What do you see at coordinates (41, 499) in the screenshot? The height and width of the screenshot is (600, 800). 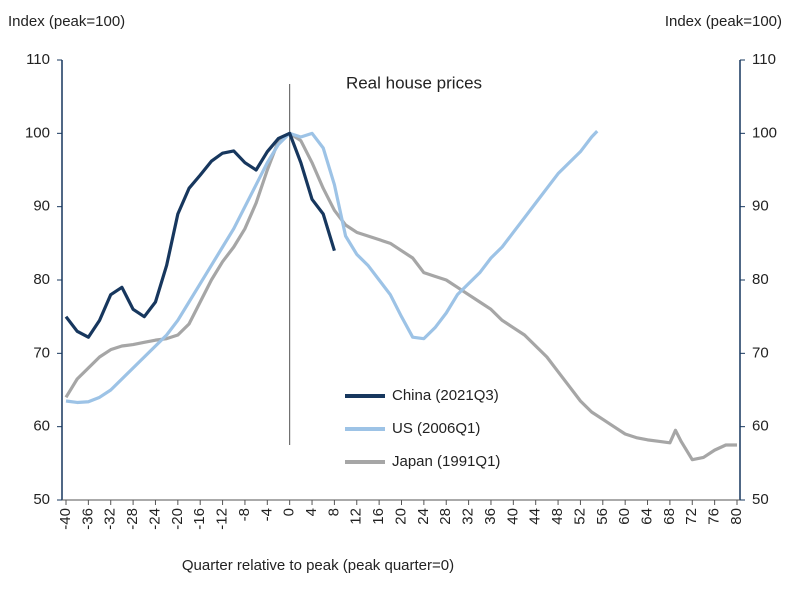 I see `y-tick-label: 50` at bounding box center [41, 499].